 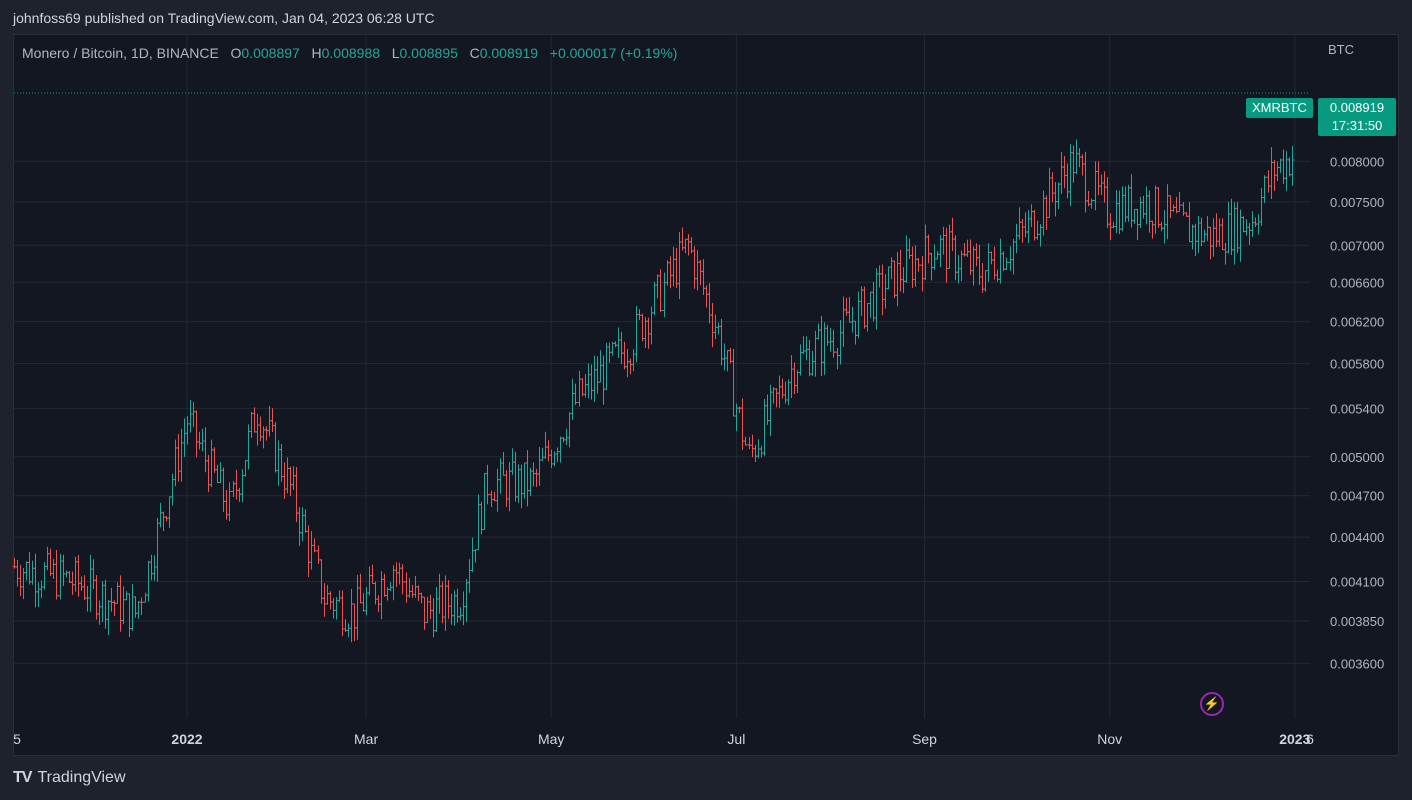 What do you see at coordinates (1357, 496) in the screenshot?
I see `y-tick-label: 0.004700` at bounding box center [1357, 496].